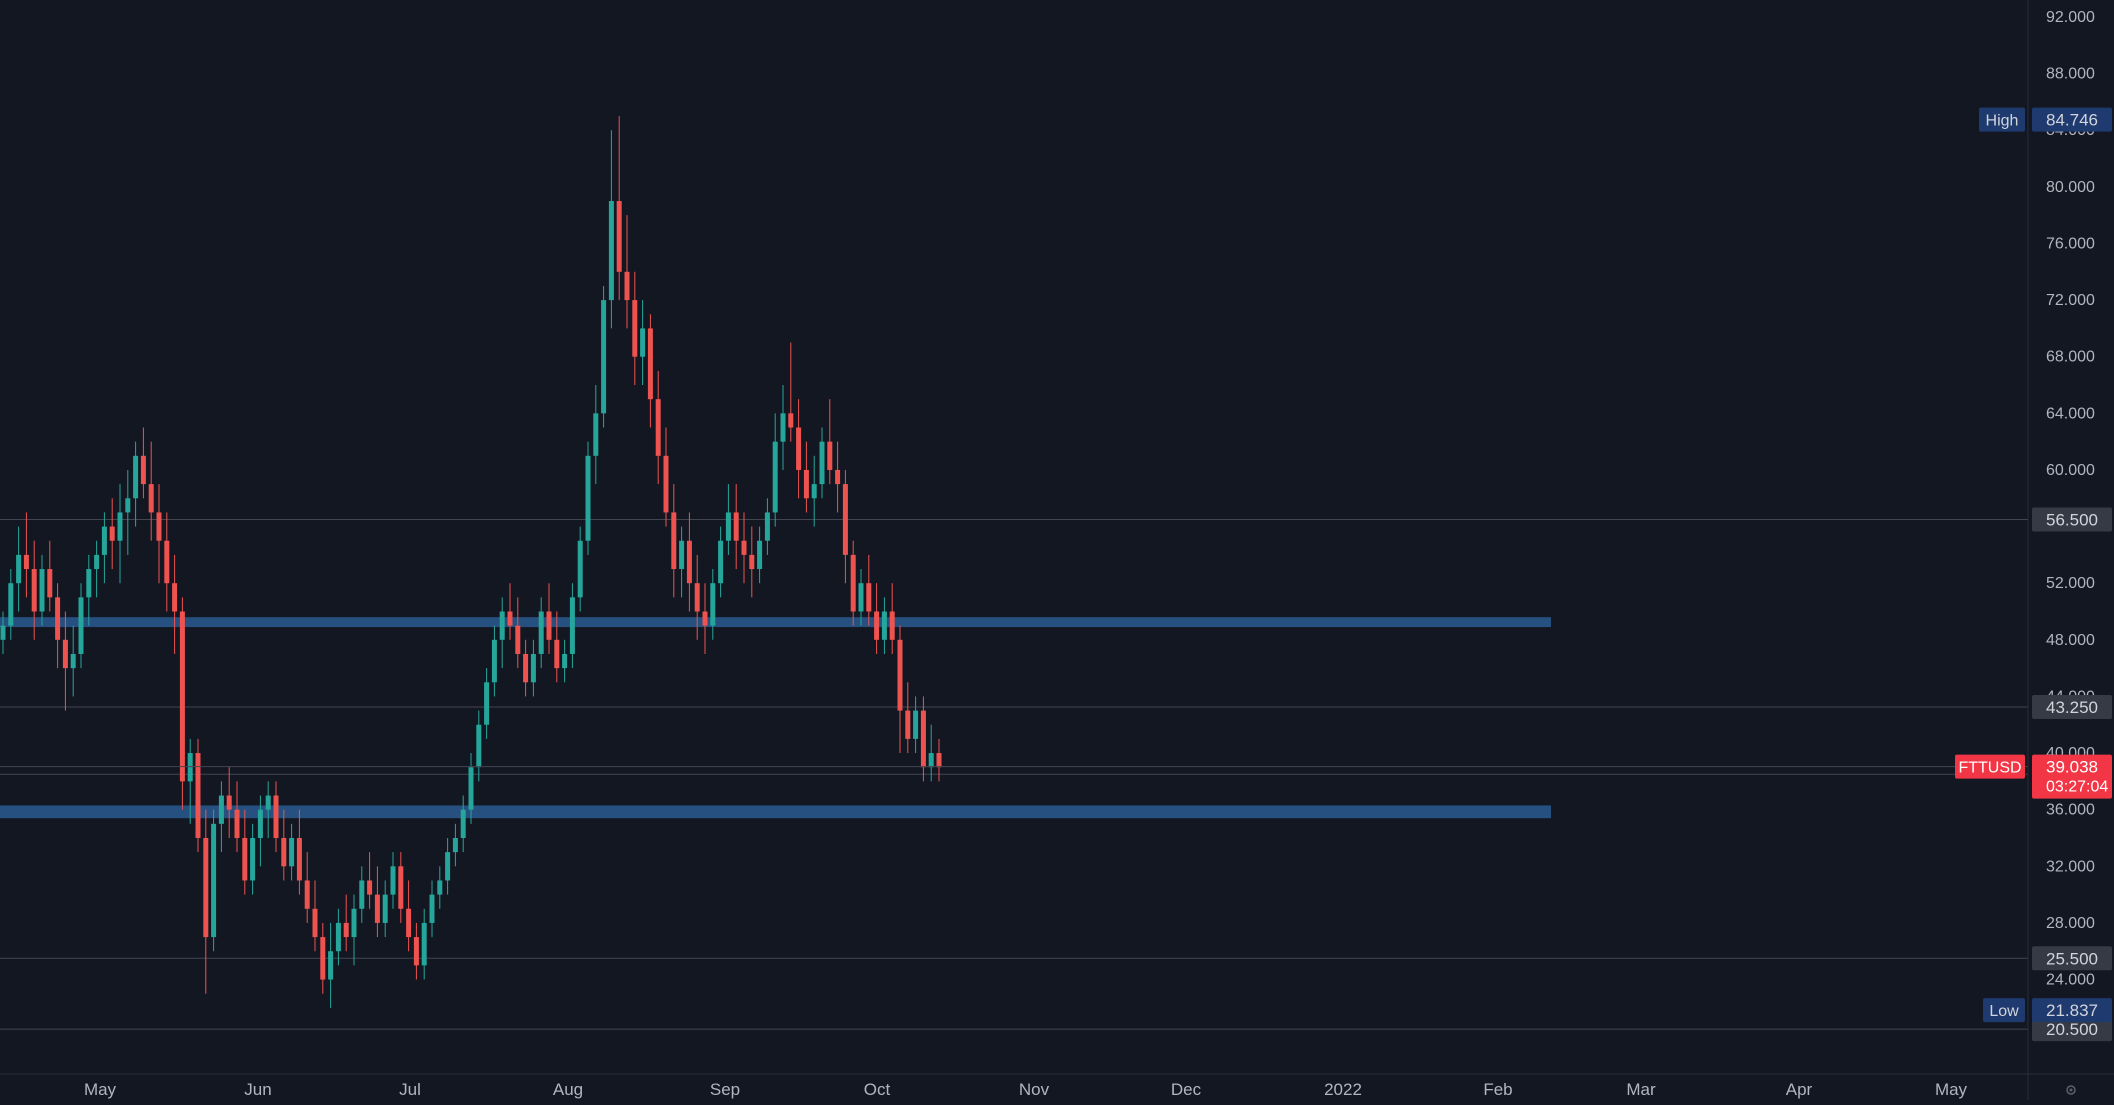 Image resolution: width=2114 pixels, height=1105 pixels. Describe the element at coordinates (1034, 1089) in the screenshot. I see `month-tick-label: Nov` at that location.